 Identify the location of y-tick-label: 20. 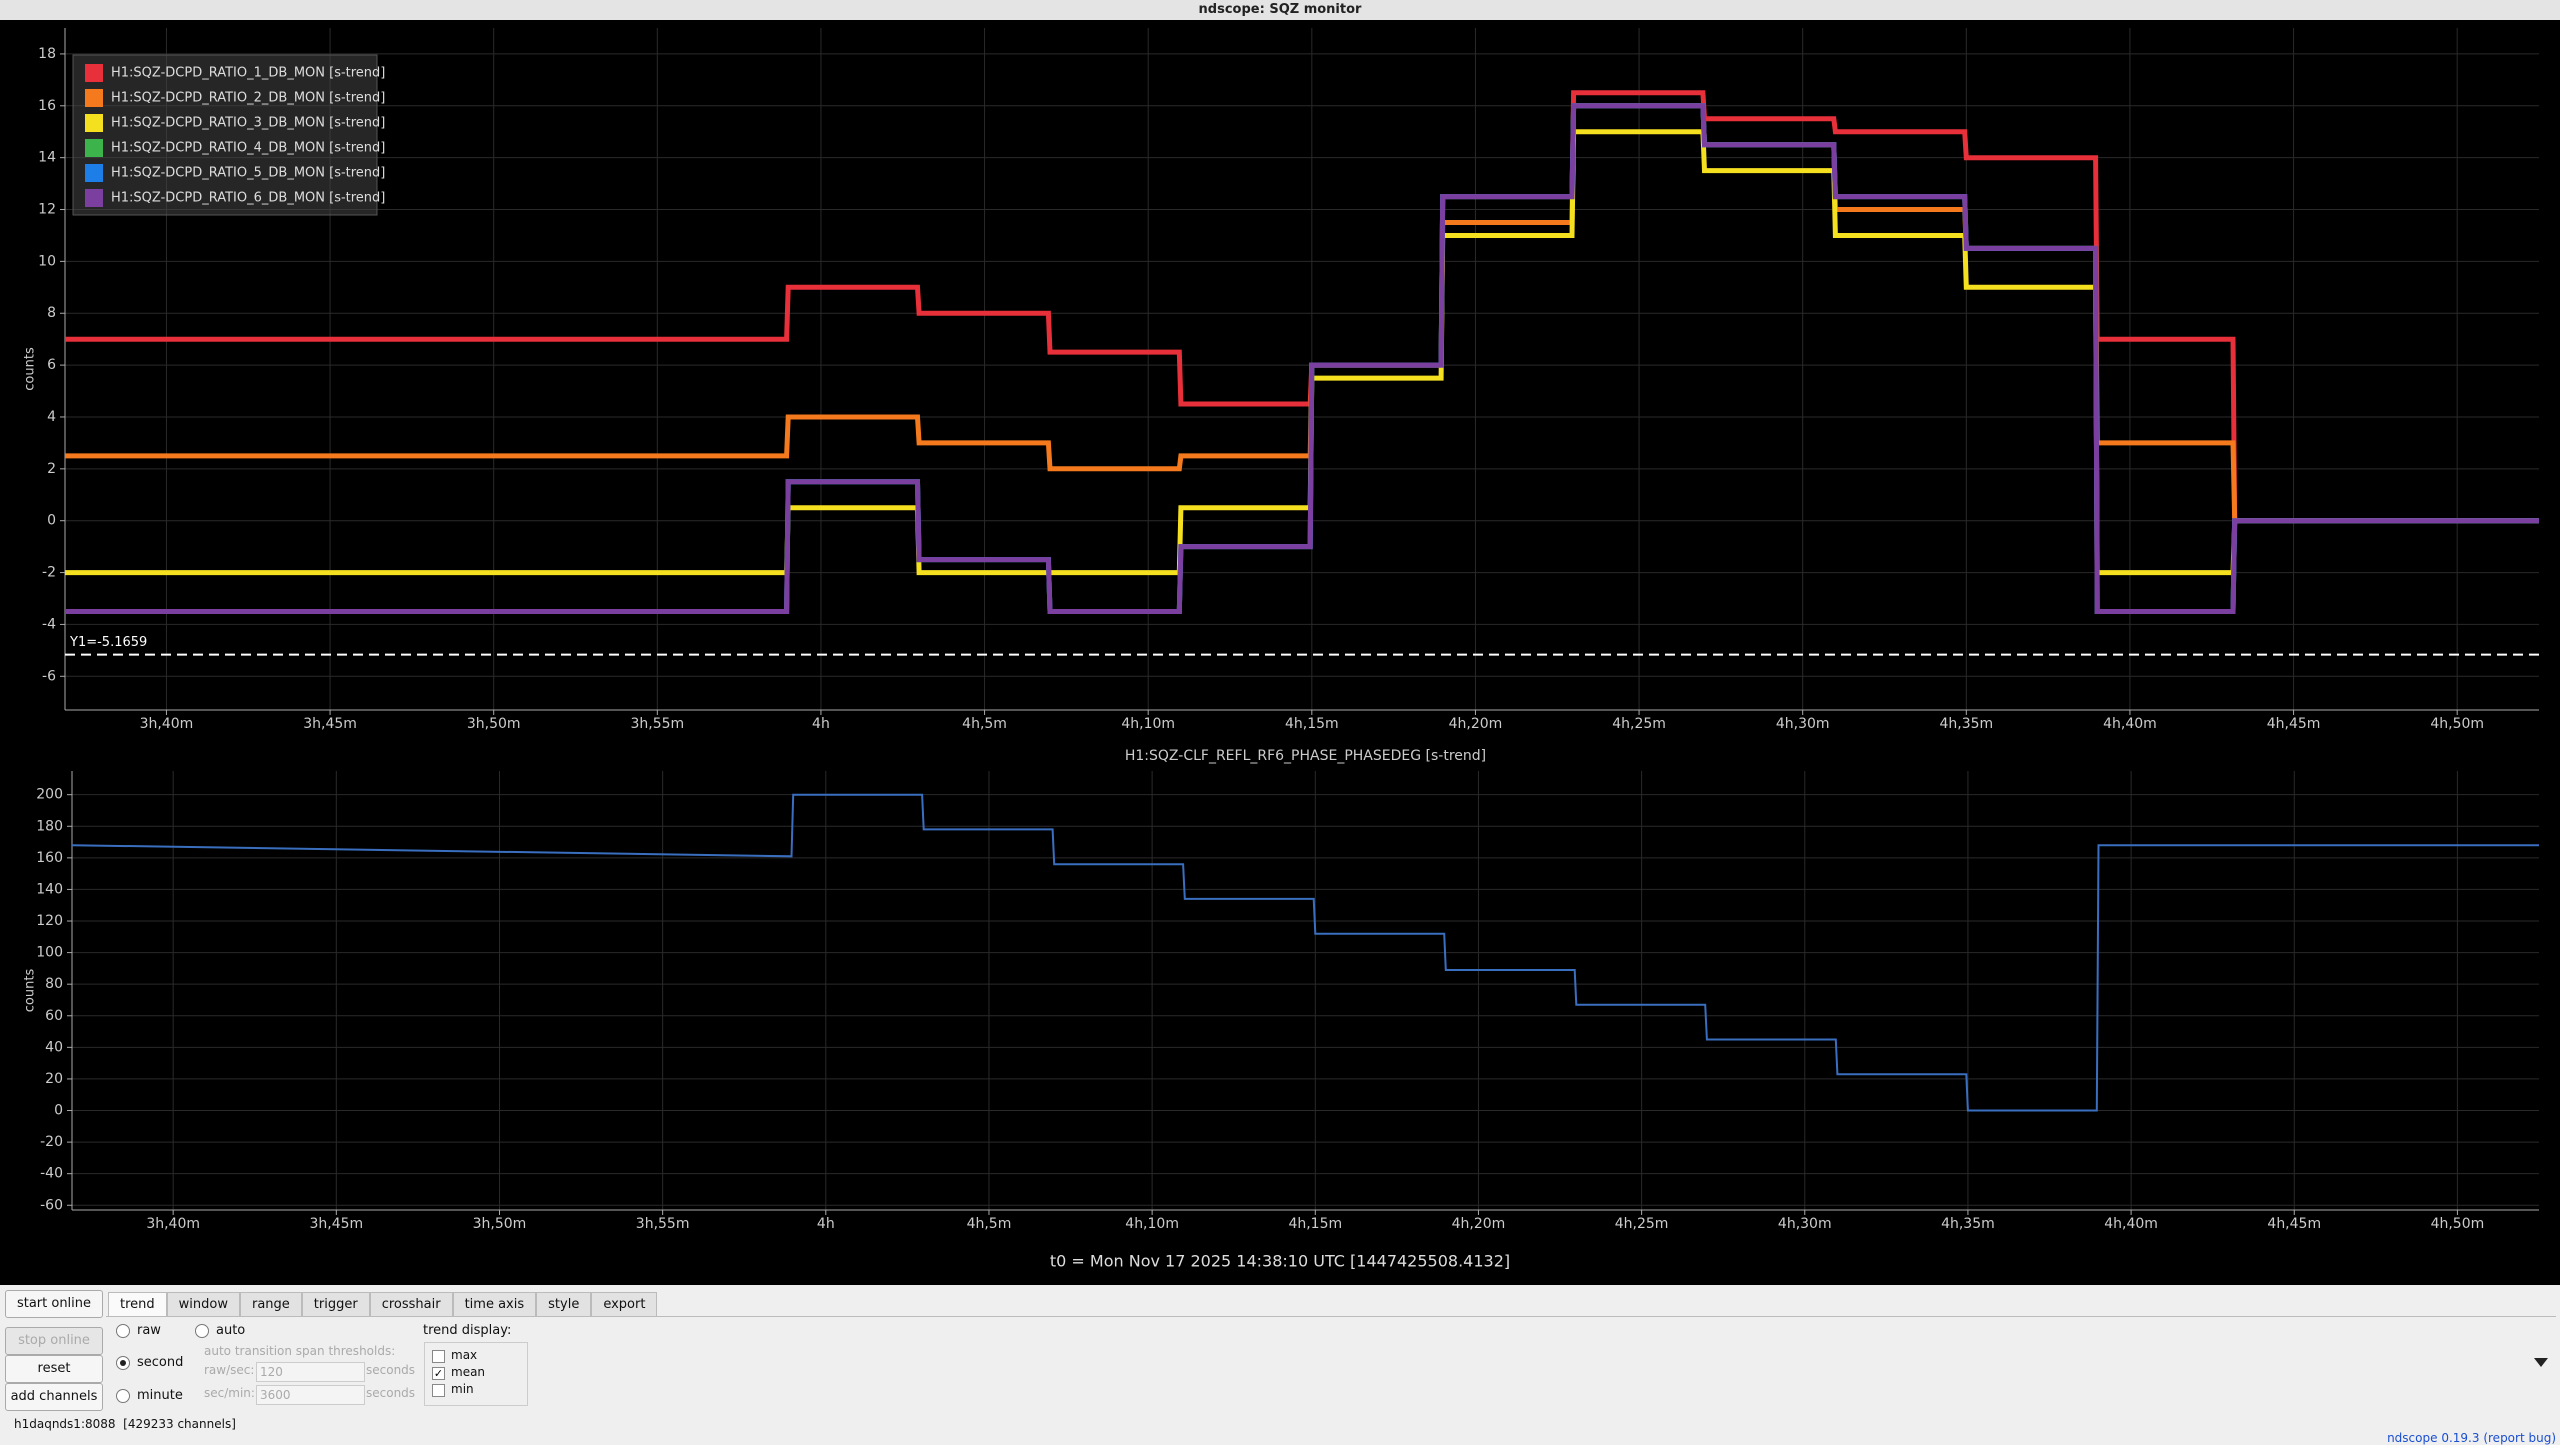
(54, 1079).